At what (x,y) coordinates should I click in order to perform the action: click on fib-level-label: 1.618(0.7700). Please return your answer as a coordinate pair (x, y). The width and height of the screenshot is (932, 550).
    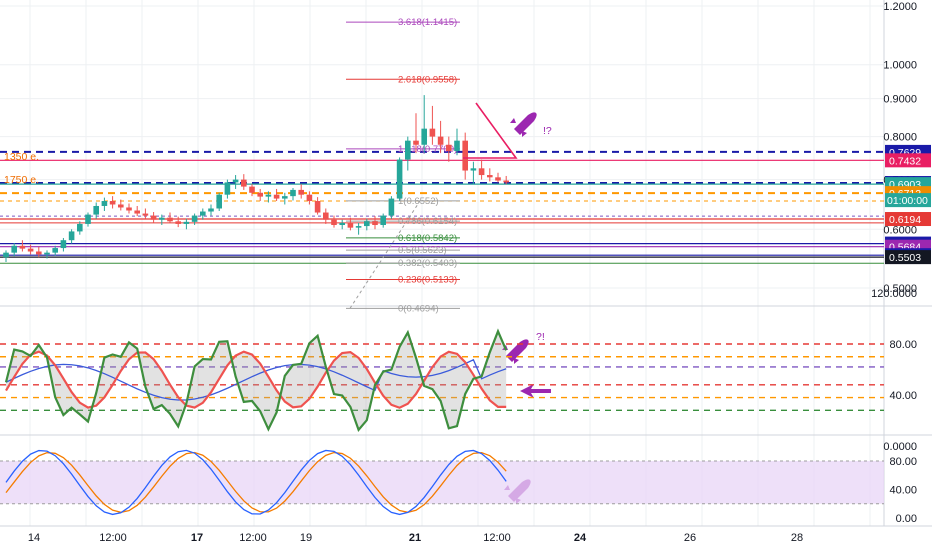
    Looking at the image, I should click on (427, 149).